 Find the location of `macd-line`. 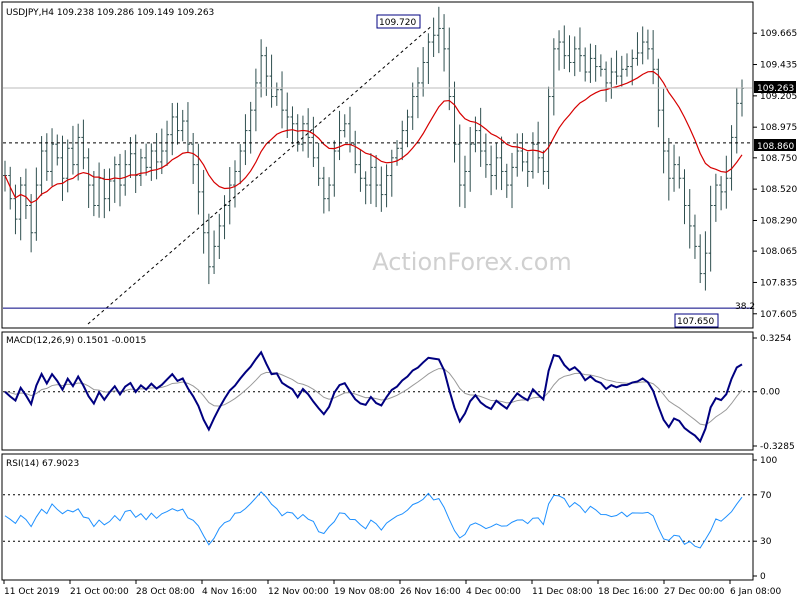

macd-line is located at coordinates (373, 397).